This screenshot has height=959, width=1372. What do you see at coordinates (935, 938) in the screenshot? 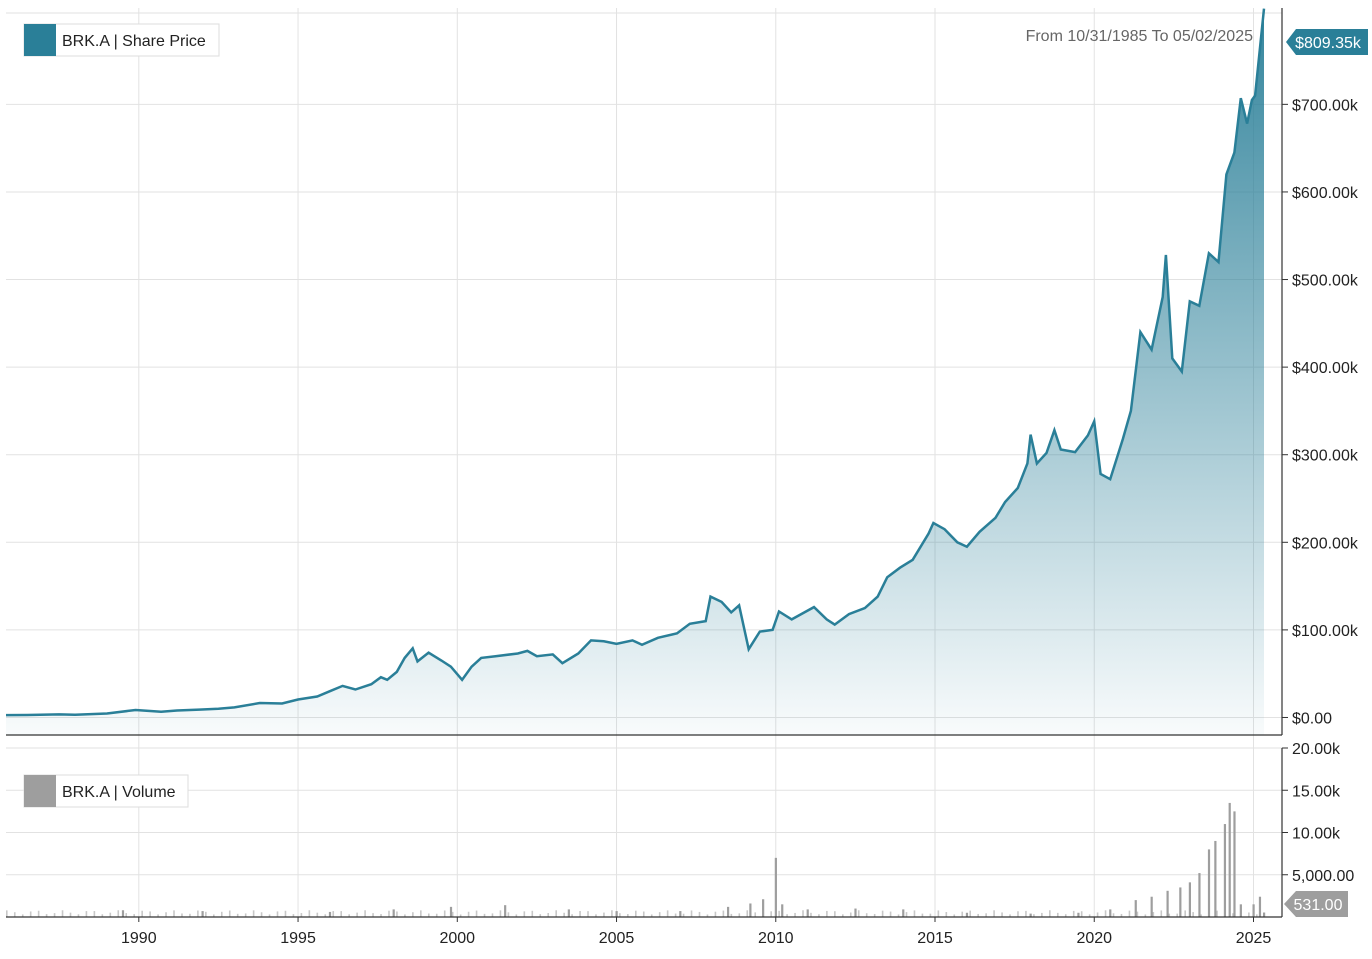
I see `x-tick-label: 2015` at bounding box center [935, 938].